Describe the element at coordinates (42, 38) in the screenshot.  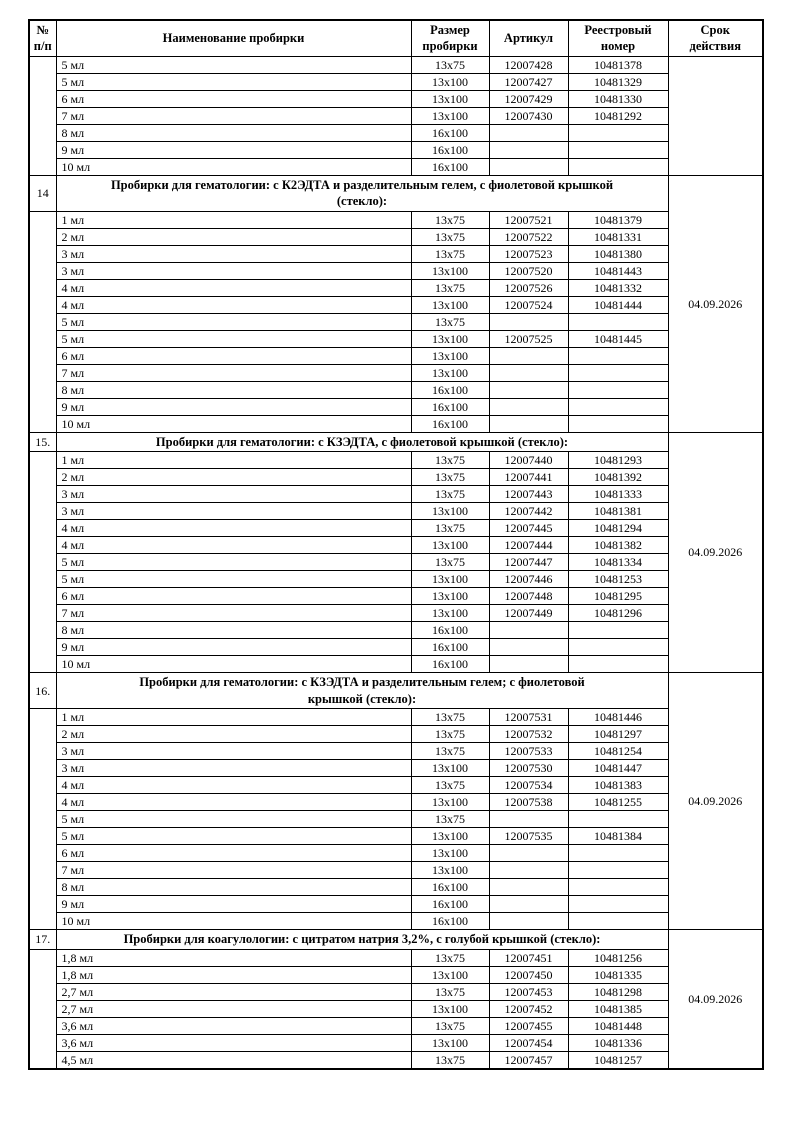
I see `column-header-number: № п/п` at that location.